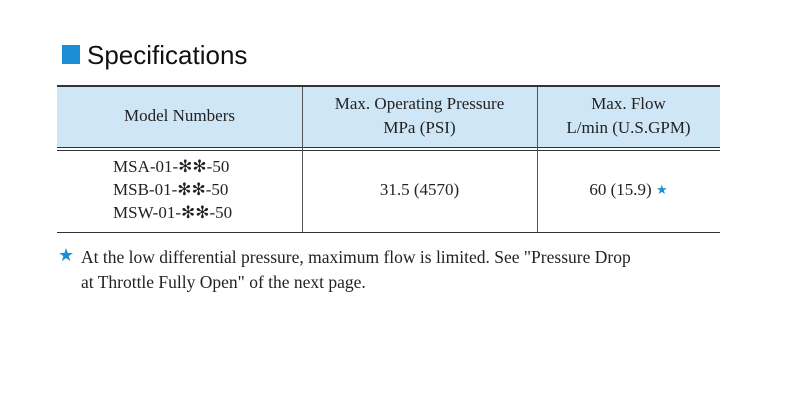  Describe the element at coordinates (628, 103) in the screenshot. I see `header-text: Max. Flow` at that location.